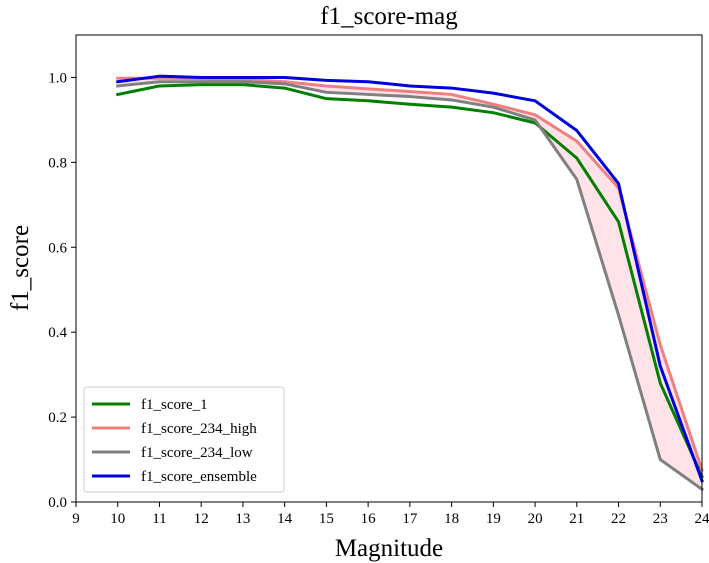 The width and height of the screenshot is (709, 563). What do you see at coordinates (451, 519) in the screenshot?
I see `x-tick-label: 18` at bounding box center [451, 519].